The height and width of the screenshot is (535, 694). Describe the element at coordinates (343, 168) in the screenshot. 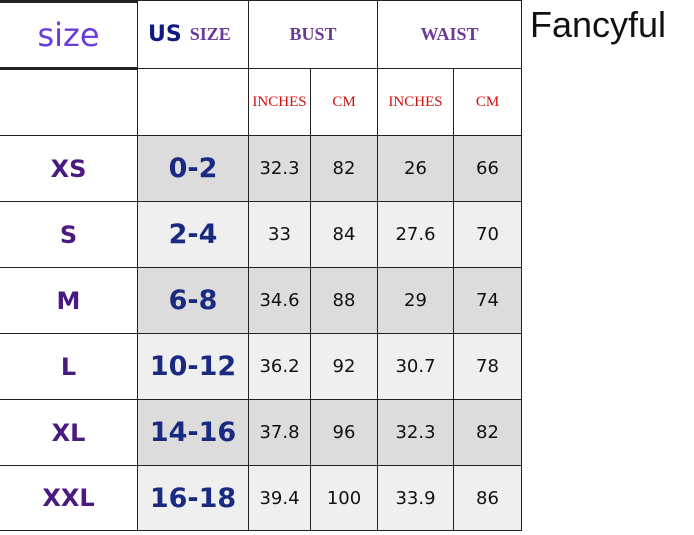

I see `cell-bust-cm: 82` at that location.